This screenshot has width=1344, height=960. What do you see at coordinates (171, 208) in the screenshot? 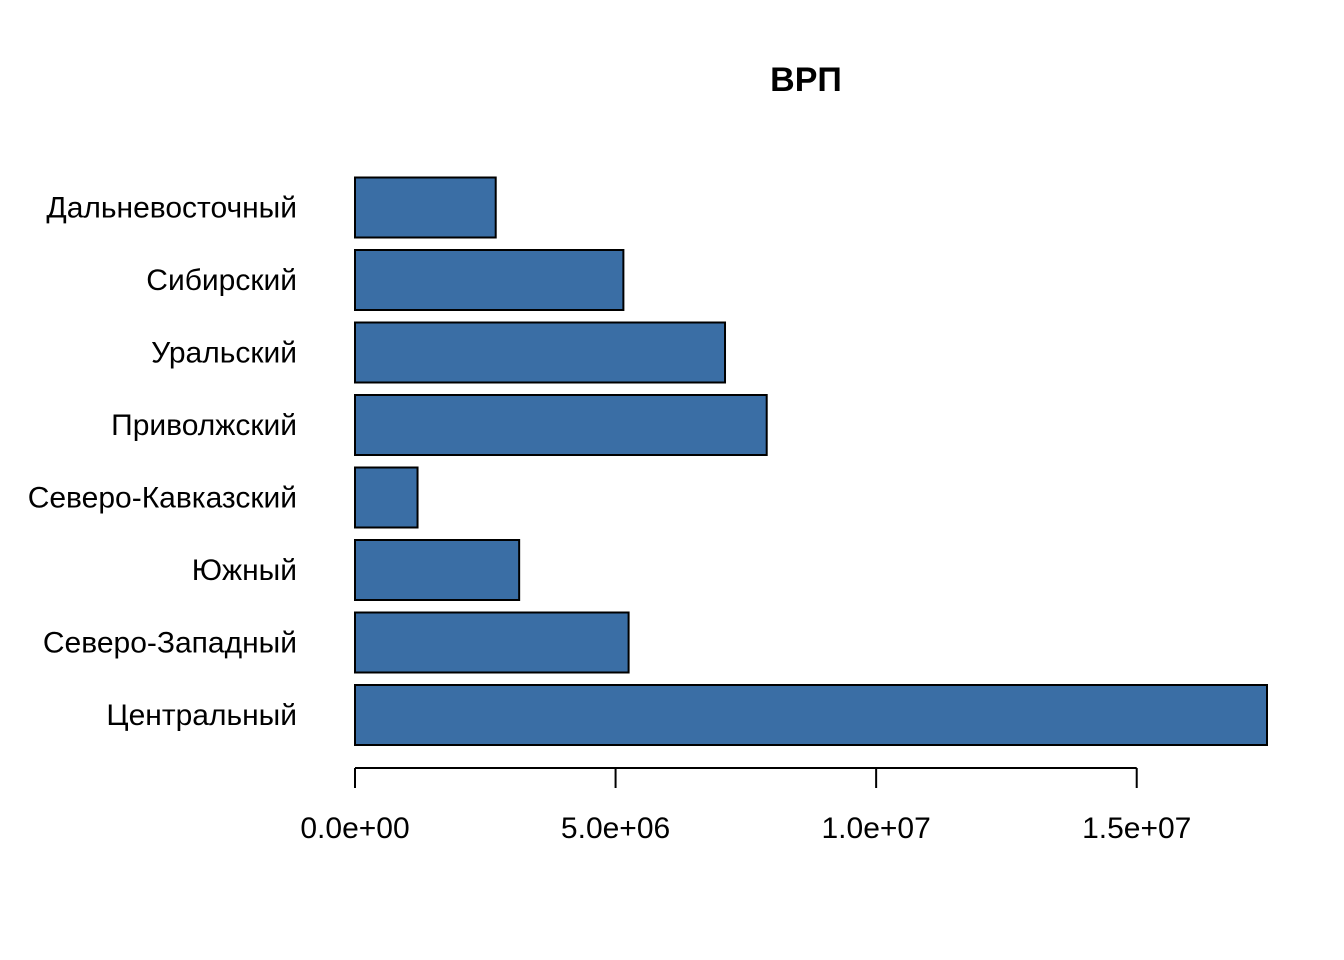
I see `category-label: Дальневосточный` at bounding box center [171, 208].